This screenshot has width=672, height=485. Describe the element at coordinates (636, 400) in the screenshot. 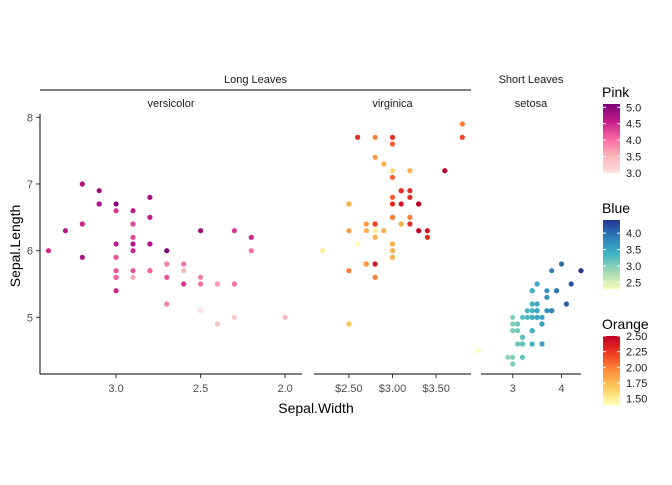

I see `legend-tick-label: 1.50` at that location.